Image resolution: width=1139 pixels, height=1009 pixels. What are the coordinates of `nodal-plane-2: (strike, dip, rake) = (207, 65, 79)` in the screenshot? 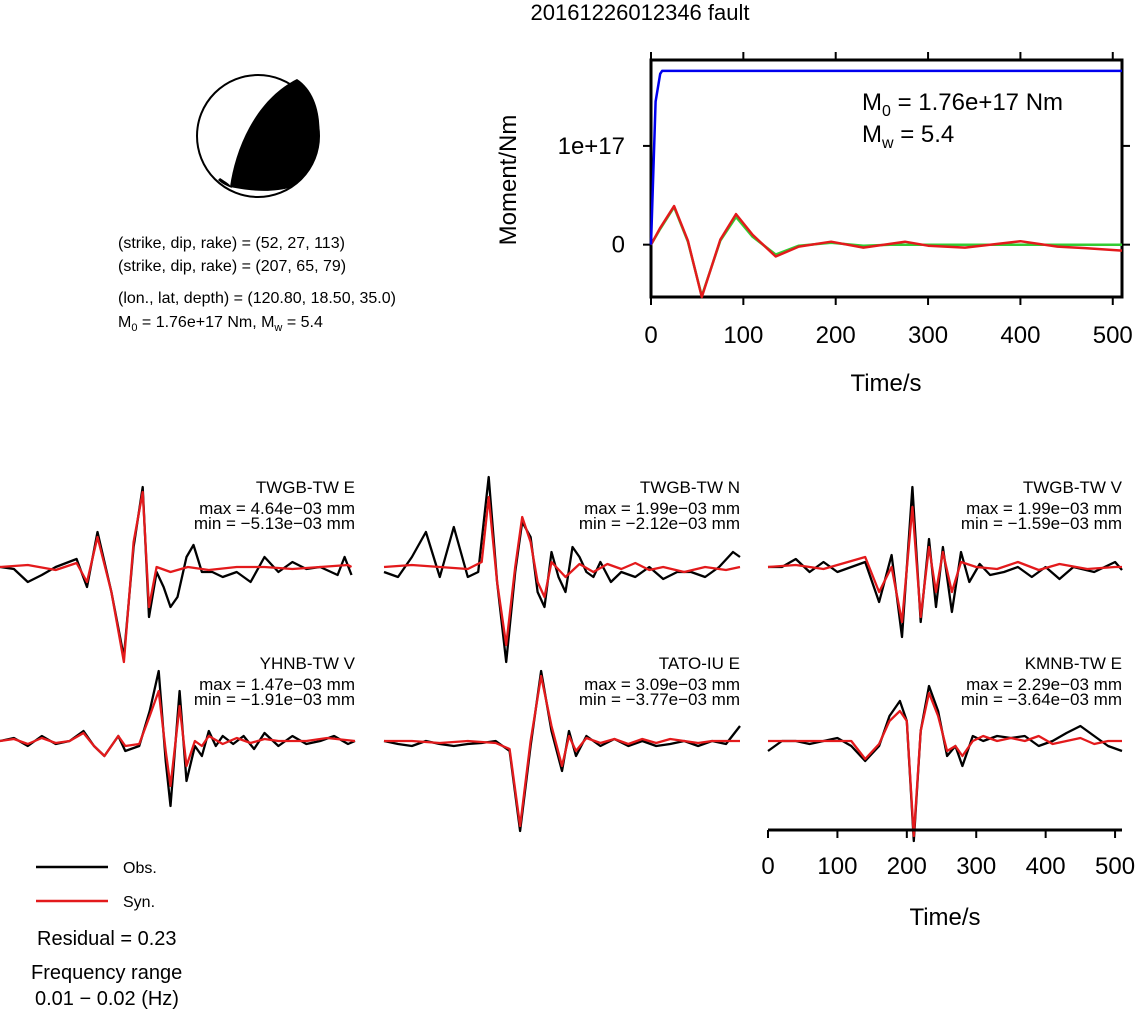 It's located at (232, 266).